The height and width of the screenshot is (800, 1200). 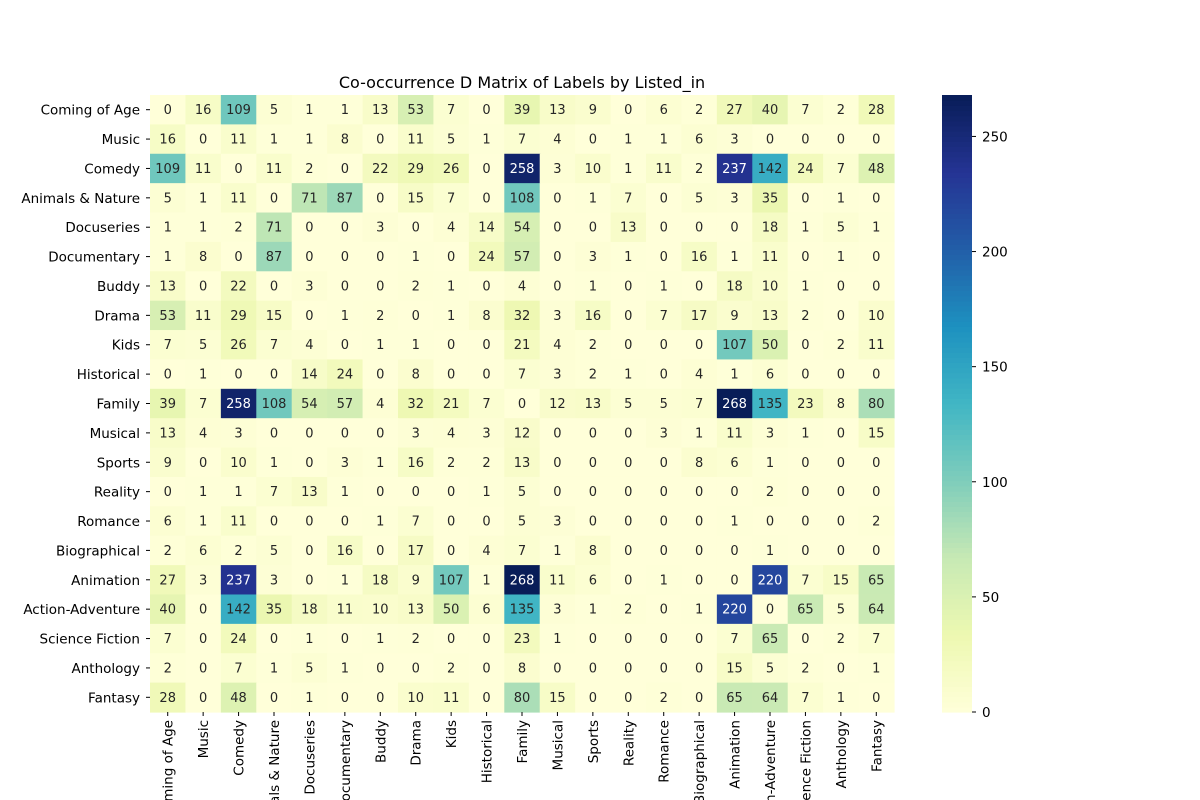 I want to click on cell-value-label: 237, so click(x=238, y=580).